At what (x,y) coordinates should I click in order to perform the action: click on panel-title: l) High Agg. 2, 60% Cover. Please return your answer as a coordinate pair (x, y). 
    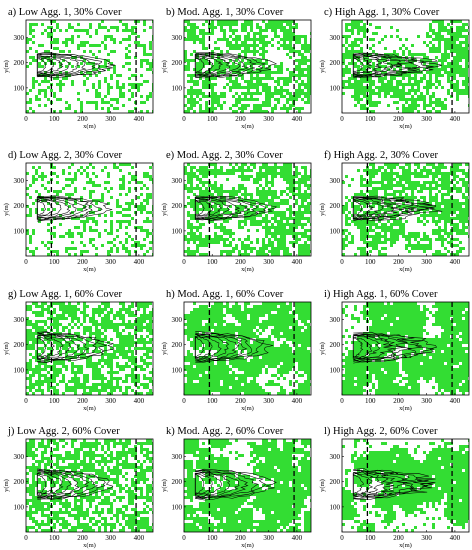
    Looking at the image, I should click on (381, 431).